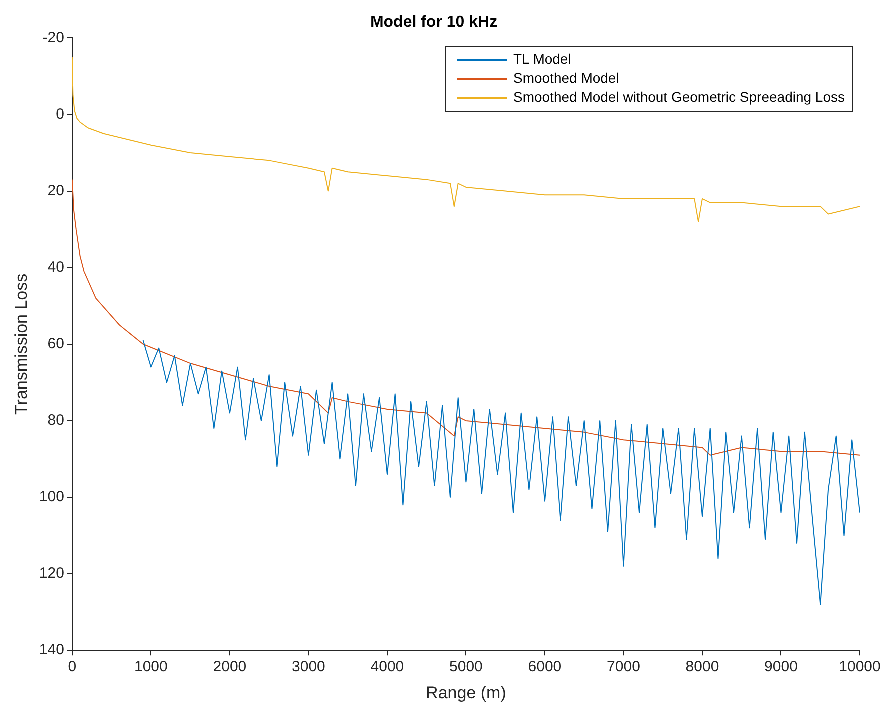 Image resolution: width=893 pixels, height=719 pixels. I want to click on y-tick-label: 120, so click(51, 573).